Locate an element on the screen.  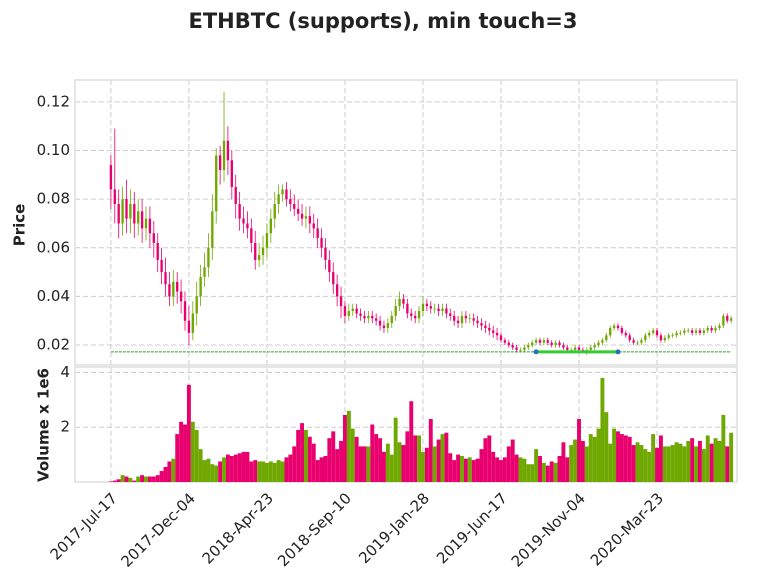
x-tick-label: 2017-Dec-04 is located at coordinates (158, 529).